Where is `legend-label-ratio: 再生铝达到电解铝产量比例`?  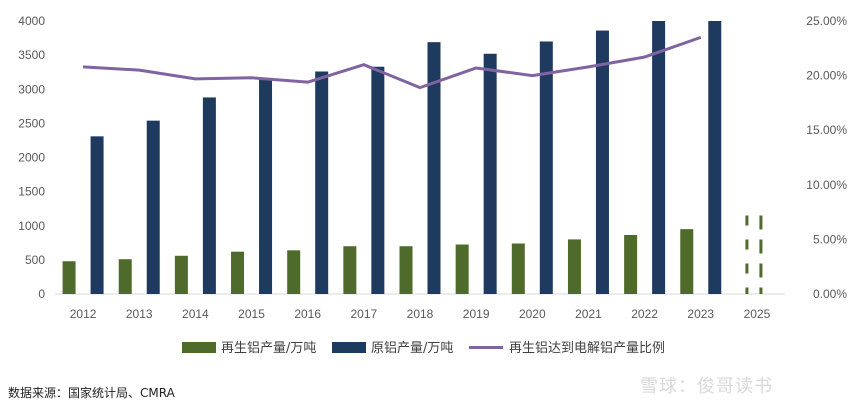 legend-label-ratio: 再生铝达到电解铝产量比例 is located at coordinates (587, 348).